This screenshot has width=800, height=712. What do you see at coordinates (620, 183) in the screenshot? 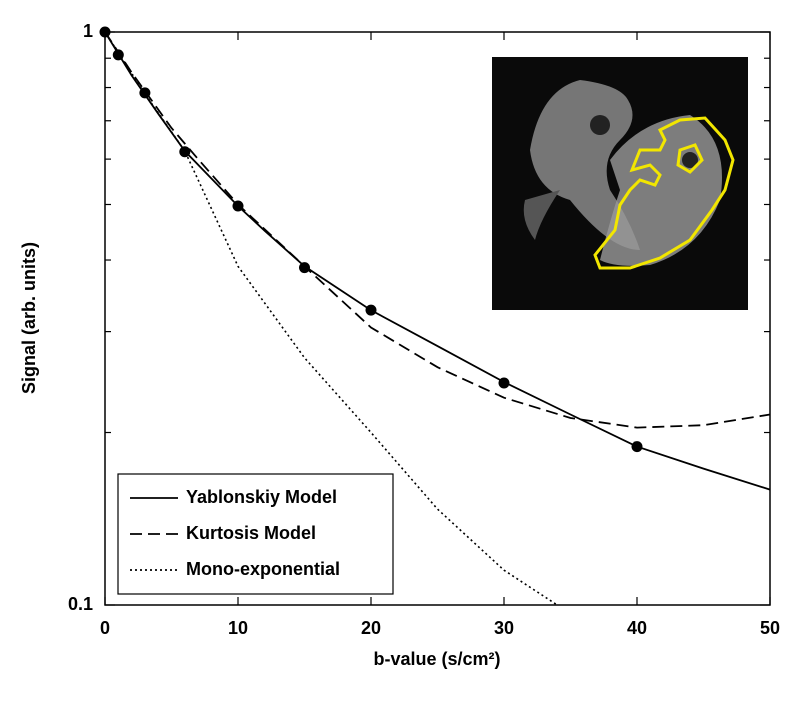
I see `inset-image` at bounding box center [620, 183].